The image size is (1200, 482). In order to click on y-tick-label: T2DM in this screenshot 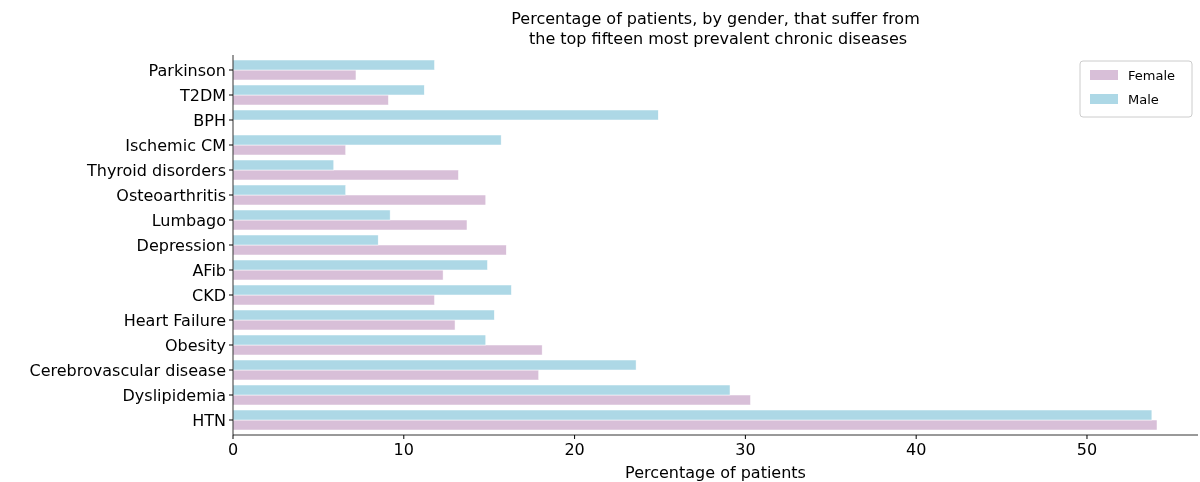, I will do `click(202, 95)`.